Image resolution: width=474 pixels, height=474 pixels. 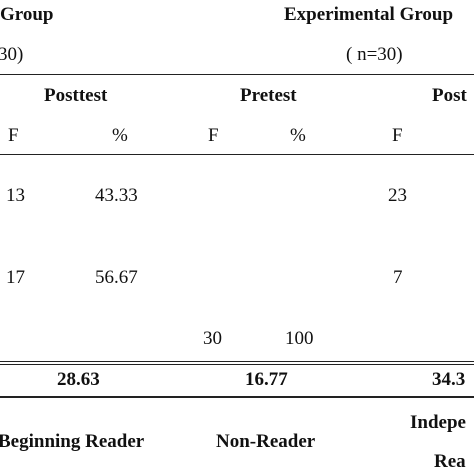 I want to click on header-rule, so click(x=237, y=74).